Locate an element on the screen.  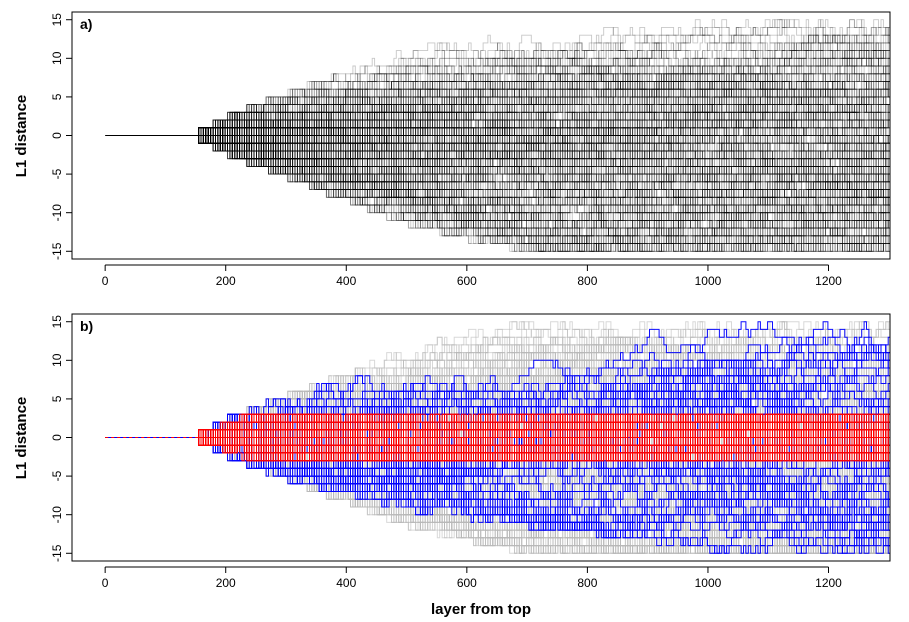
panel-b-x-tick-label-2: 400 is located at coordinates (346, 583).